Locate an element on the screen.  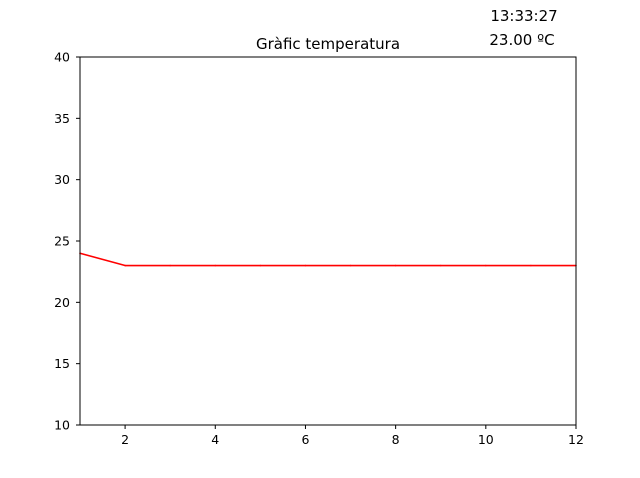
x-tick-label: 2 is located at coordinates (125, 439).